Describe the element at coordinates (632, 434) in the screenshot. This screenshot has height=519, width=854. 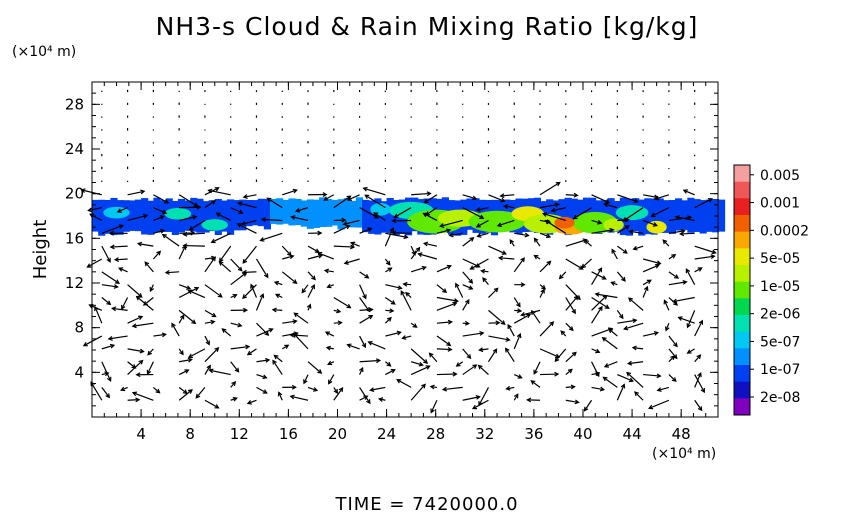
I see `x-tick-label: 44` at that location.